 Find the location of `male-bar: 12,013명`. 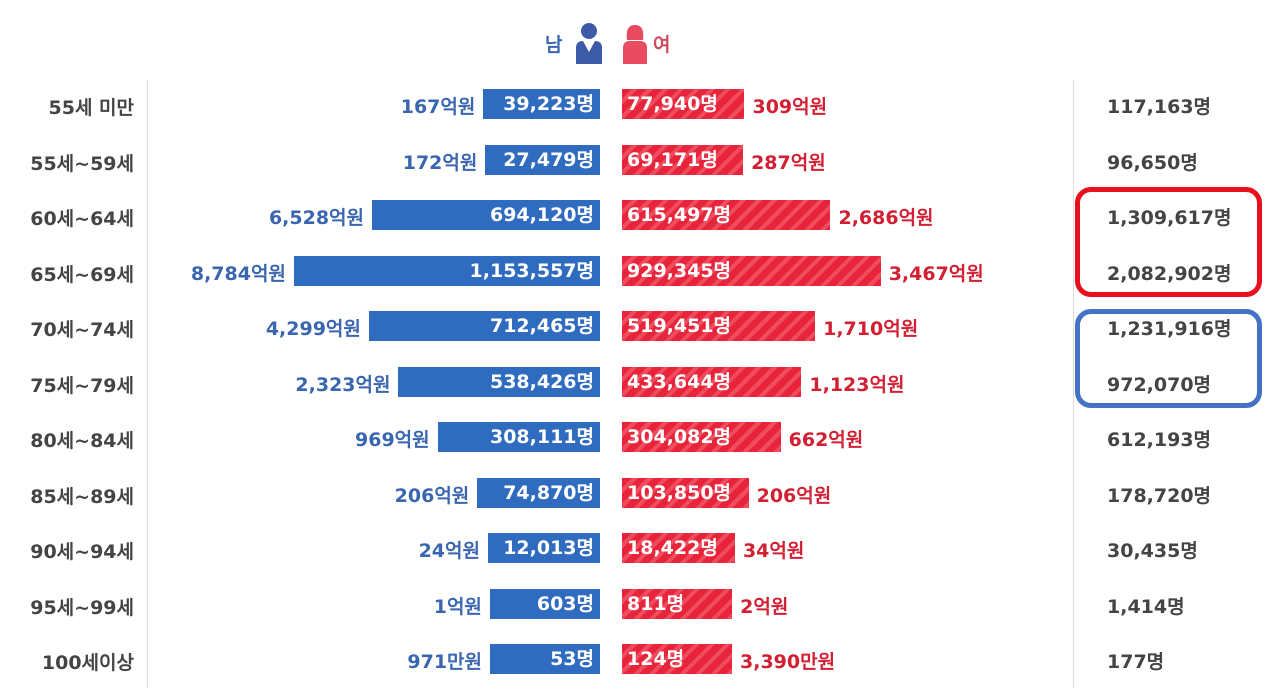

male-bar: 12,013명 is located at coordinates (543, 548).